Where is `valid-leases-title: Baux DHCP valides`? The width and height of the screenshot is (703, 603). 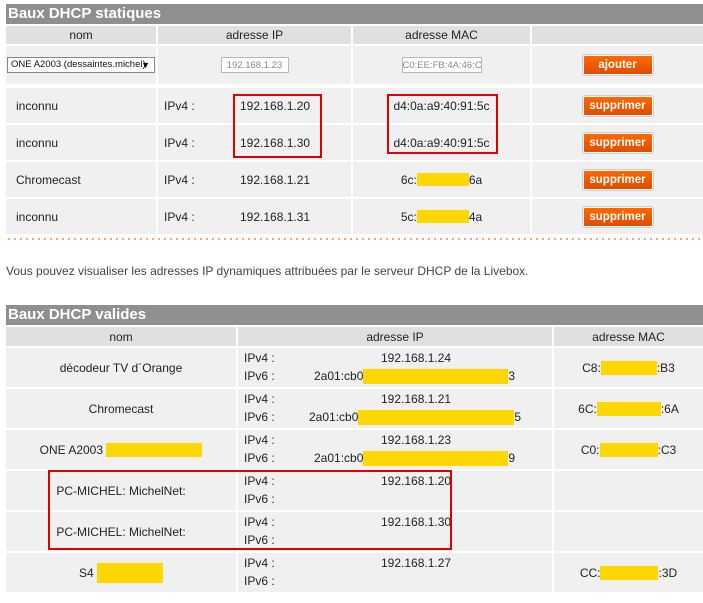
valid-leases-title: Baux DHCP valides is located at coordinates (354, 315).